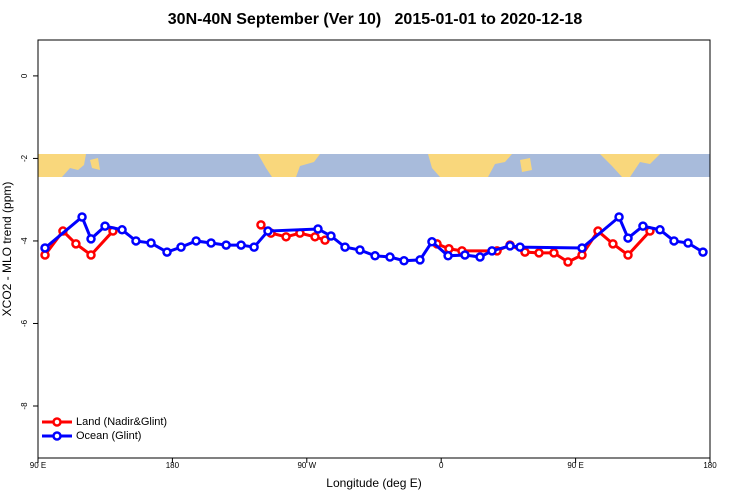 The height and width of the screenshot is (500, 750). I want to click on legend-label: Ocean (Glint), so click(108, 436).